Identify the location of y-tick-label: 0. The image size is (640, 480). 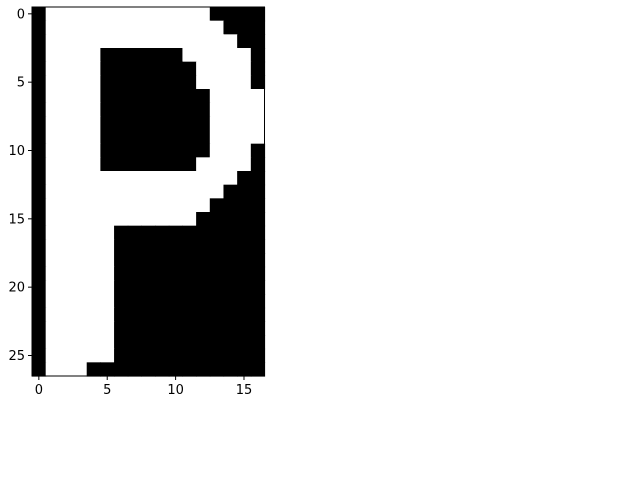
(21, 14).